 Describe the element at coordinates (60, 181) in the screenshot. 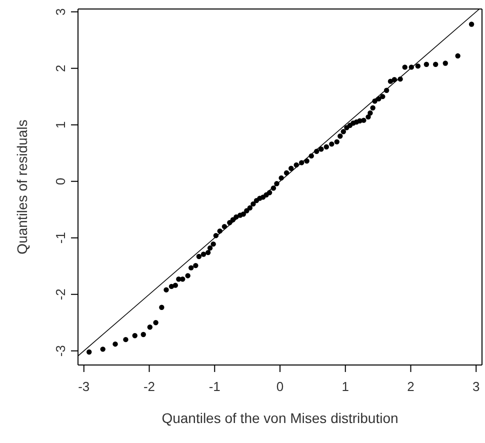

I see `y-tick-label: 0` at that location.